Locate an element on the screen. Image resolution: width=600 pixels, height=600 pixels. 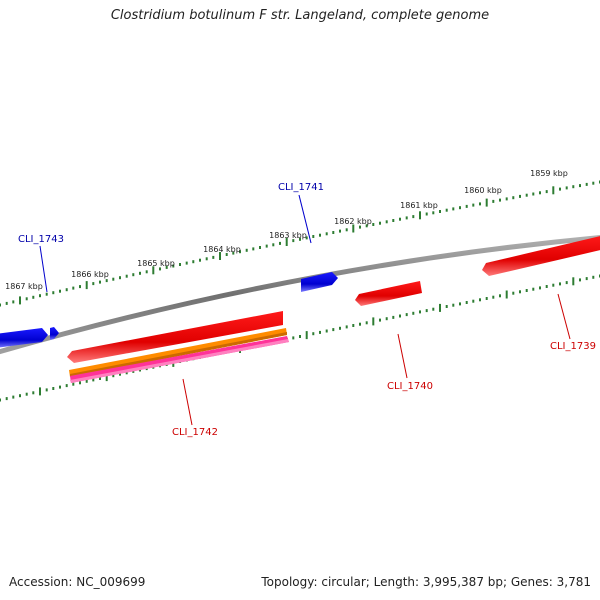
gene-cli-1739-arrow is located at coordinates (541, 255).